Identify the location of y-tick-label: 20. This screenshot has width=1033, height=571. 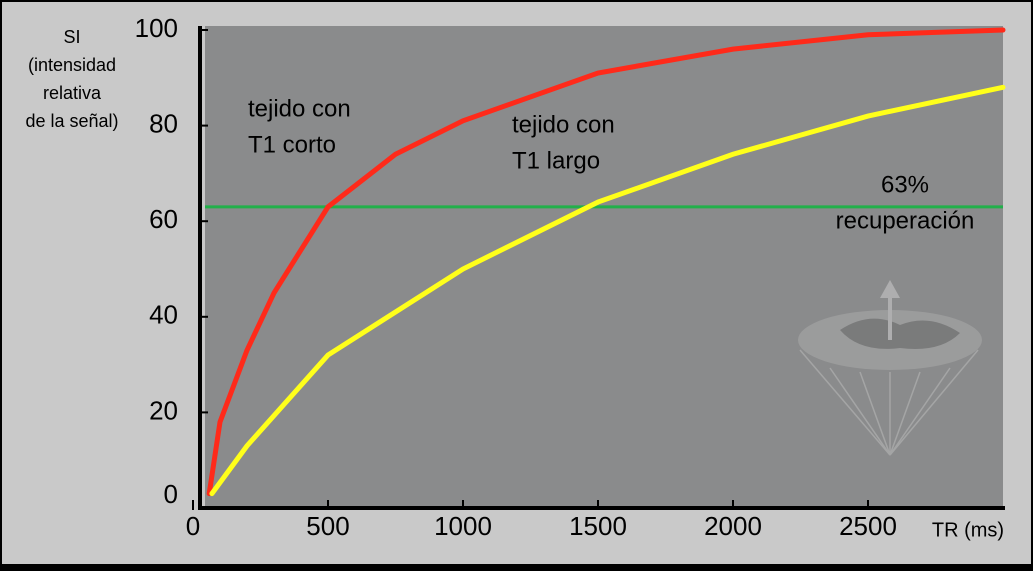
(163, 410).